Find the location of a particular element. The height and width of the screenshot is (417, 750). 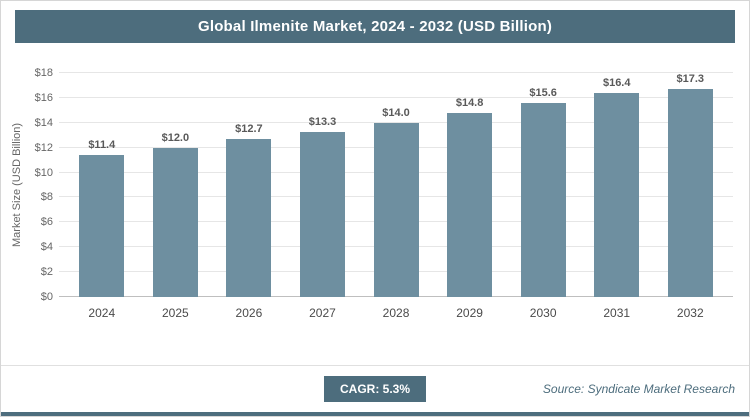

x-tick-label: 2024 is located at coordinates (102, 313).